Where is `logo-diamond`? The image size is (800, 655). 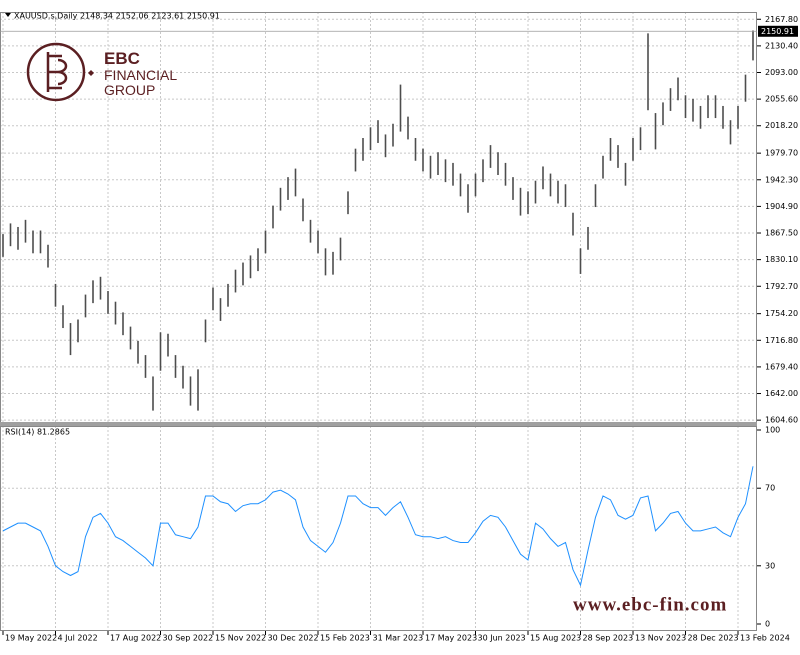
logo-diamond is located at coordinates (91, 73).